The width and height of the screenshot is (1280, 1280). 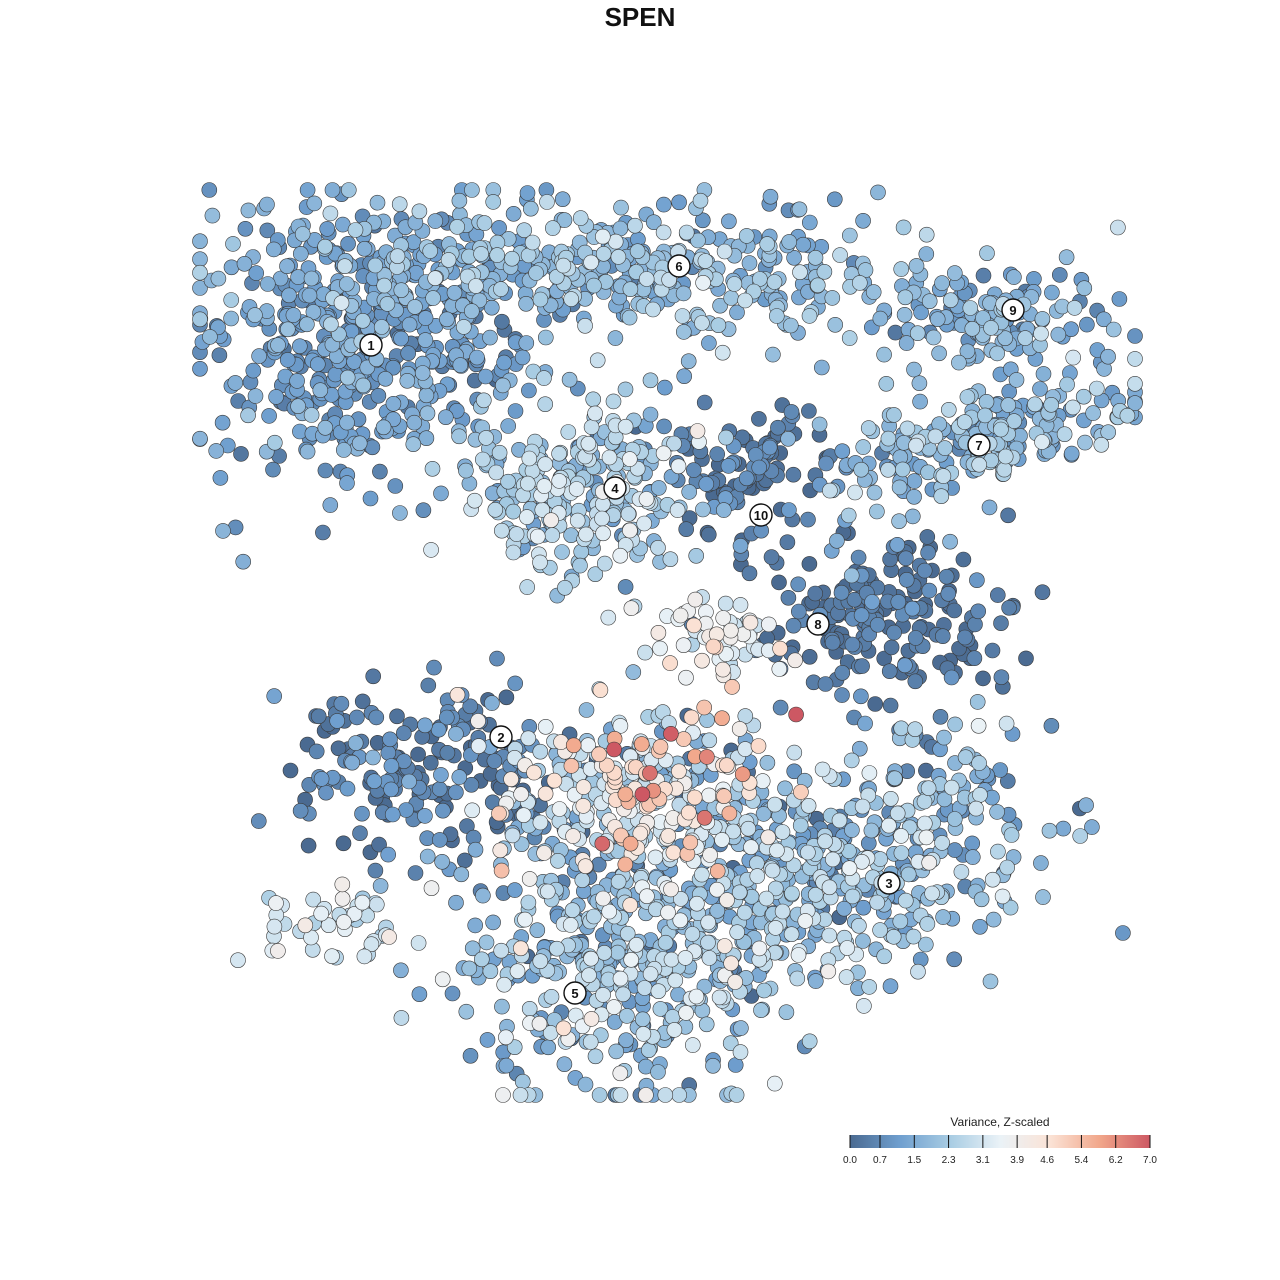 What do you see at coordinates (999, 1122) in the screenshot?
I see `legend-title: Variance, Z-scaled` at bounding box center [999, 1122].